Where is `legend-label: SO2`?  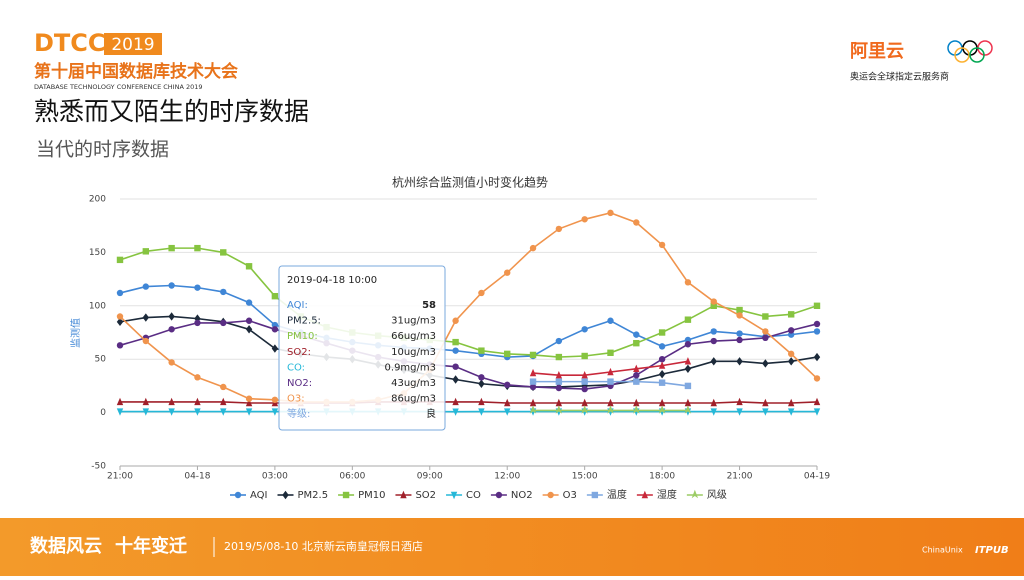
legend-label: SO2 is located at coordinates (425, 495).